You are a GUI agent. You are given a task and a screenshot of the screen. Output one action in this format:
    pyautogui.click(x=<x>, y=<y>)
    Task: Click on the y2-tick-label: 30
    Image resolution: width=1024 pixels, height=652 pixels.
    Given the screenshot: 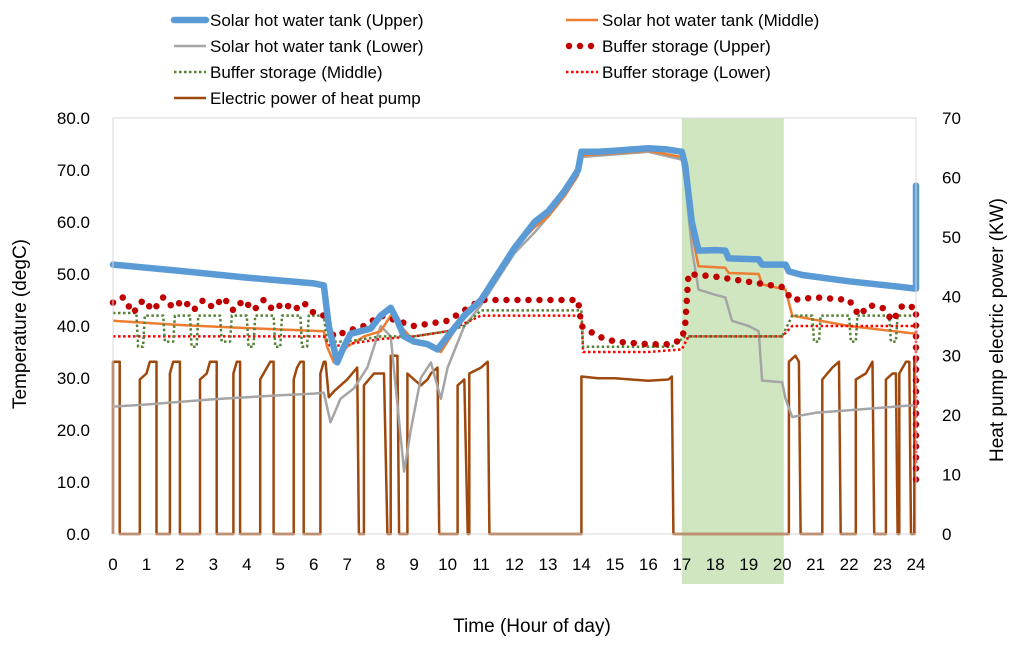 What is the action you would take?
    pyautogui.click(x=951, y=356)
    